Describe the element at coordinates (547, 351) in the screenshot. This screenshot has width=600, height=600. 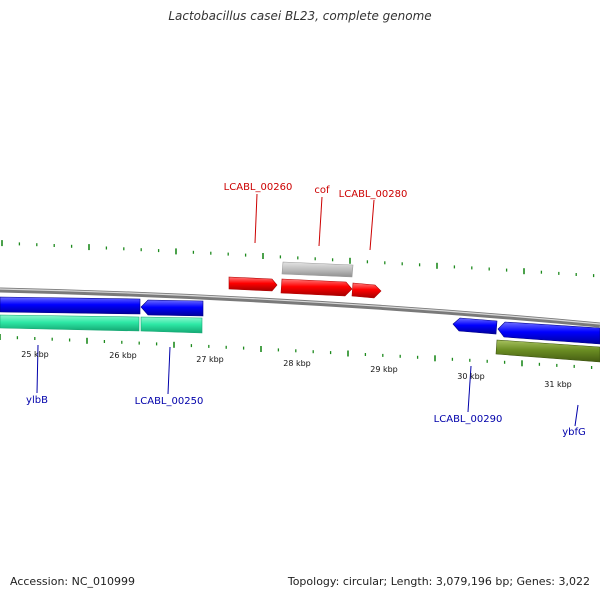
I see `gene-ybfg-olive-feature` at that location.